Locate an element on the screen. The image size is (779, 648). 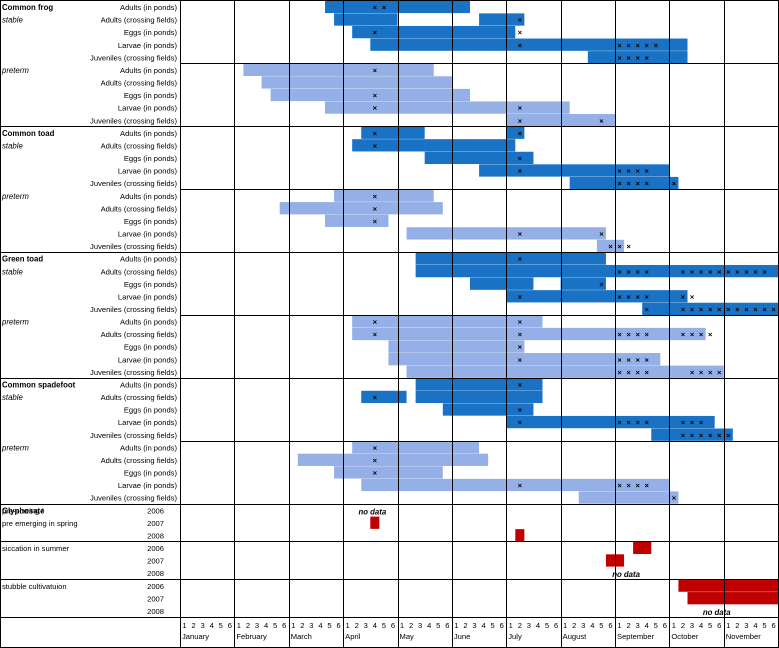
treatment-label: pre emerging in spring is located at coordinates (40, 523).